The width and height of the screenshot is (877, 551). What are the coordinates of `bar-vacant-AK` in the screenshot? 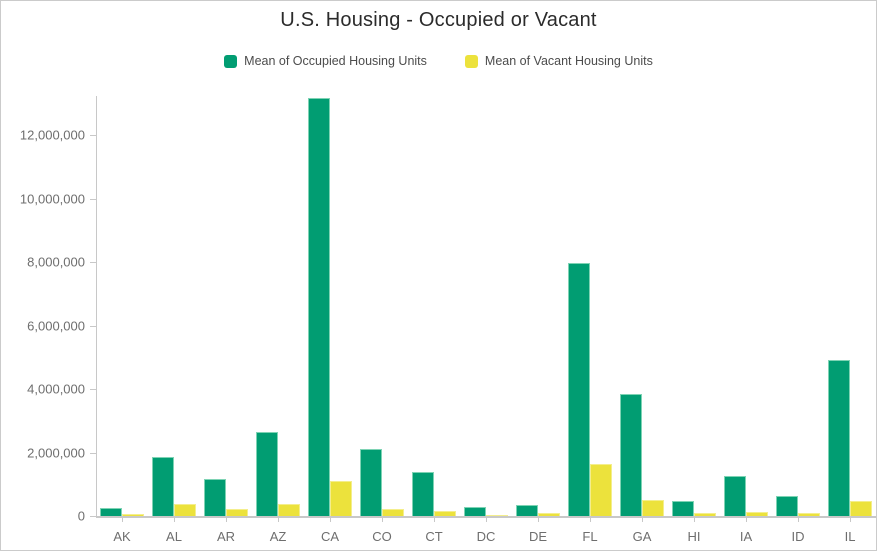 It's located at (133, 515).